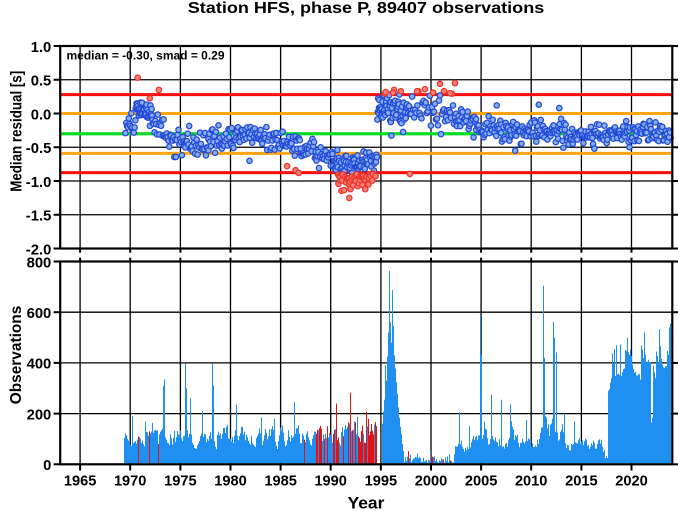  Describe the element at coordinates (366, 8) in the screenshot. I see `svg-text:Station HFS, phase P, 89407 ob: Station HFS, phase P, 89407 observations` at that location.